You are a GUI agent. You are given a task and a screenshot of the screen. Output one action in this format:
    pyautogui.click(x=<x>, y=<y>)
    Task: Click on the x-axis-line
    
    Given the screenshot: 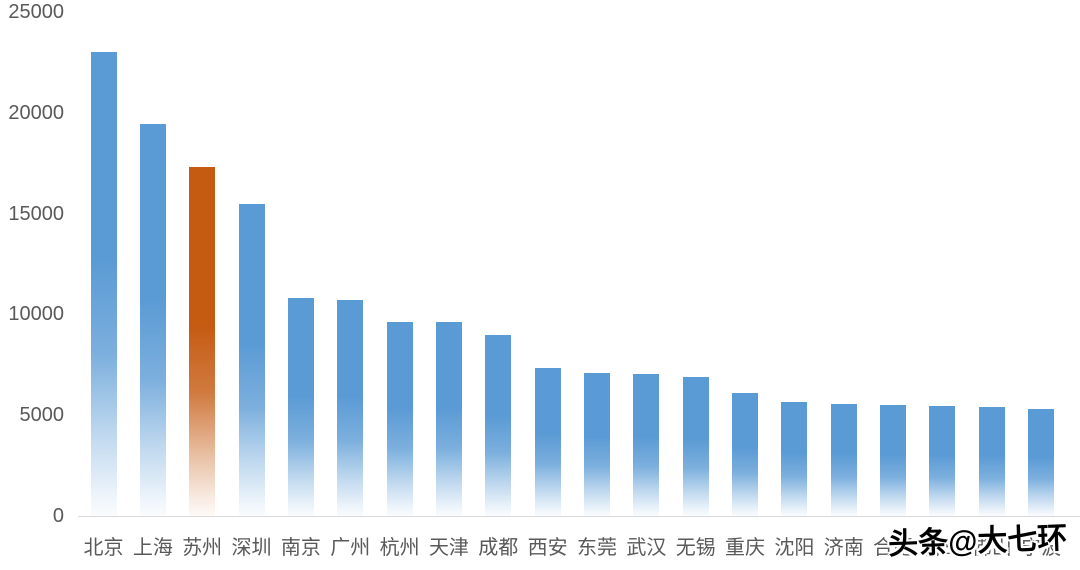 What is the action you would take?
    pyautogui.click(x=579, y=516)
    